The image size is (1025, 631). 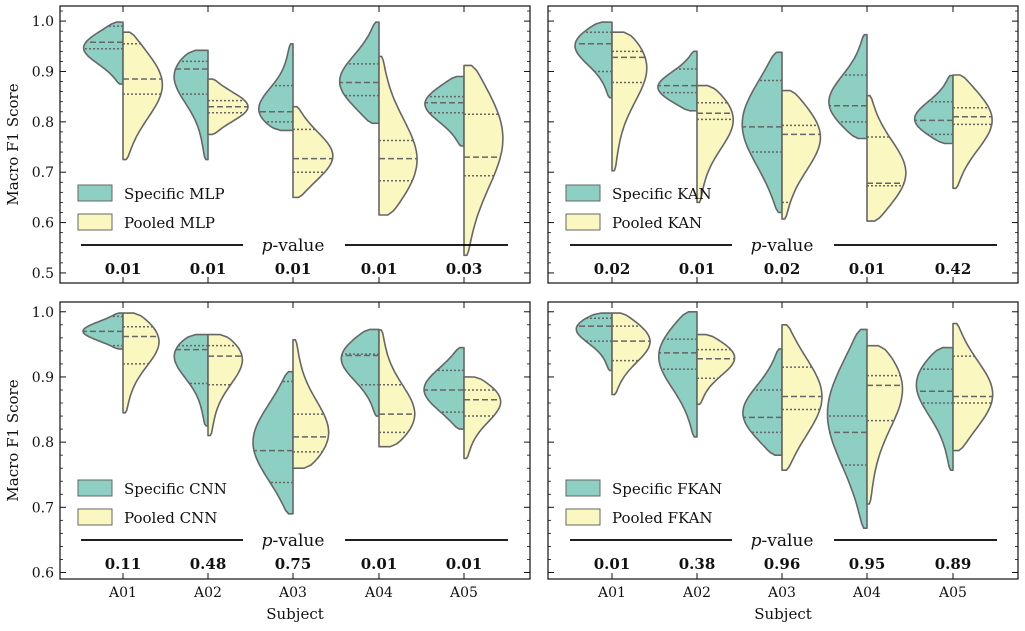 What do you see at coordinates (662, 518) in the screenshot?
I see `legend-label-pooled: Pooled FKAN` at bounding box center [662, 518].